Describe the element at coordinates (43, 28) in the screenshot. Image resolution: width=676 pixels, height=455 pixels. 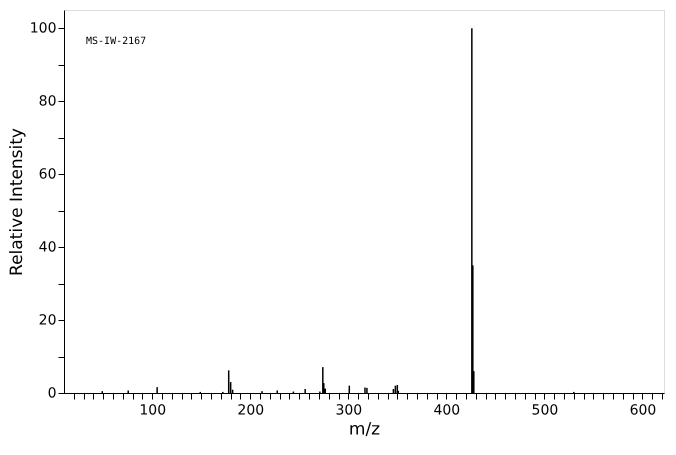
I see `y-tick-label: 100` at that location.